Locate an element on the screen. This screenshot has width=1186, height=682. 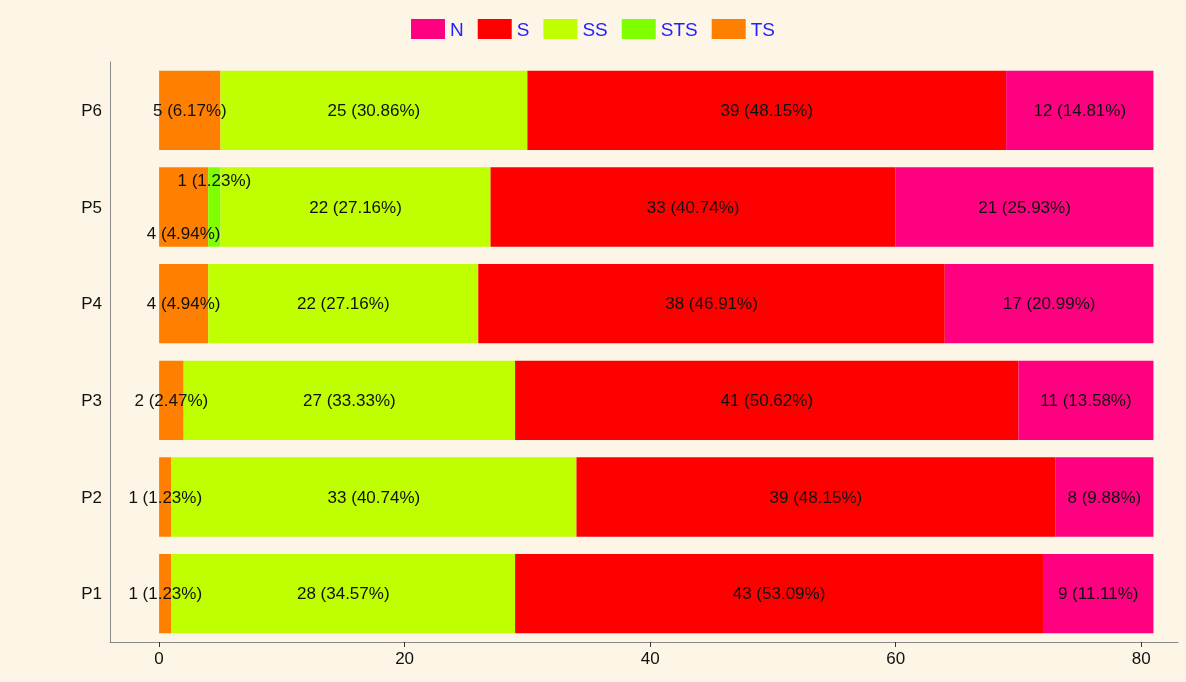
data-label: 43 (53.09%) is located at coordinates (779, 594).